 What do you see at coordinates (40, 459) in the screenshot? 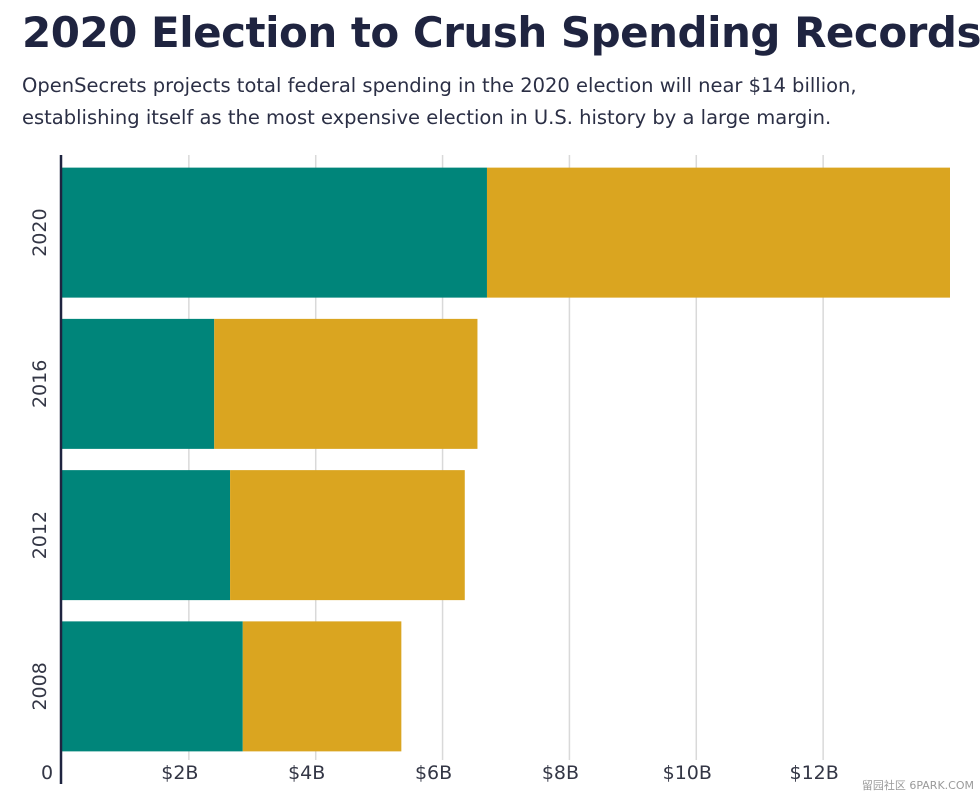
I see `y-axis-labels: 2020 2016 2012 2008` at bounding box center [40, 459].